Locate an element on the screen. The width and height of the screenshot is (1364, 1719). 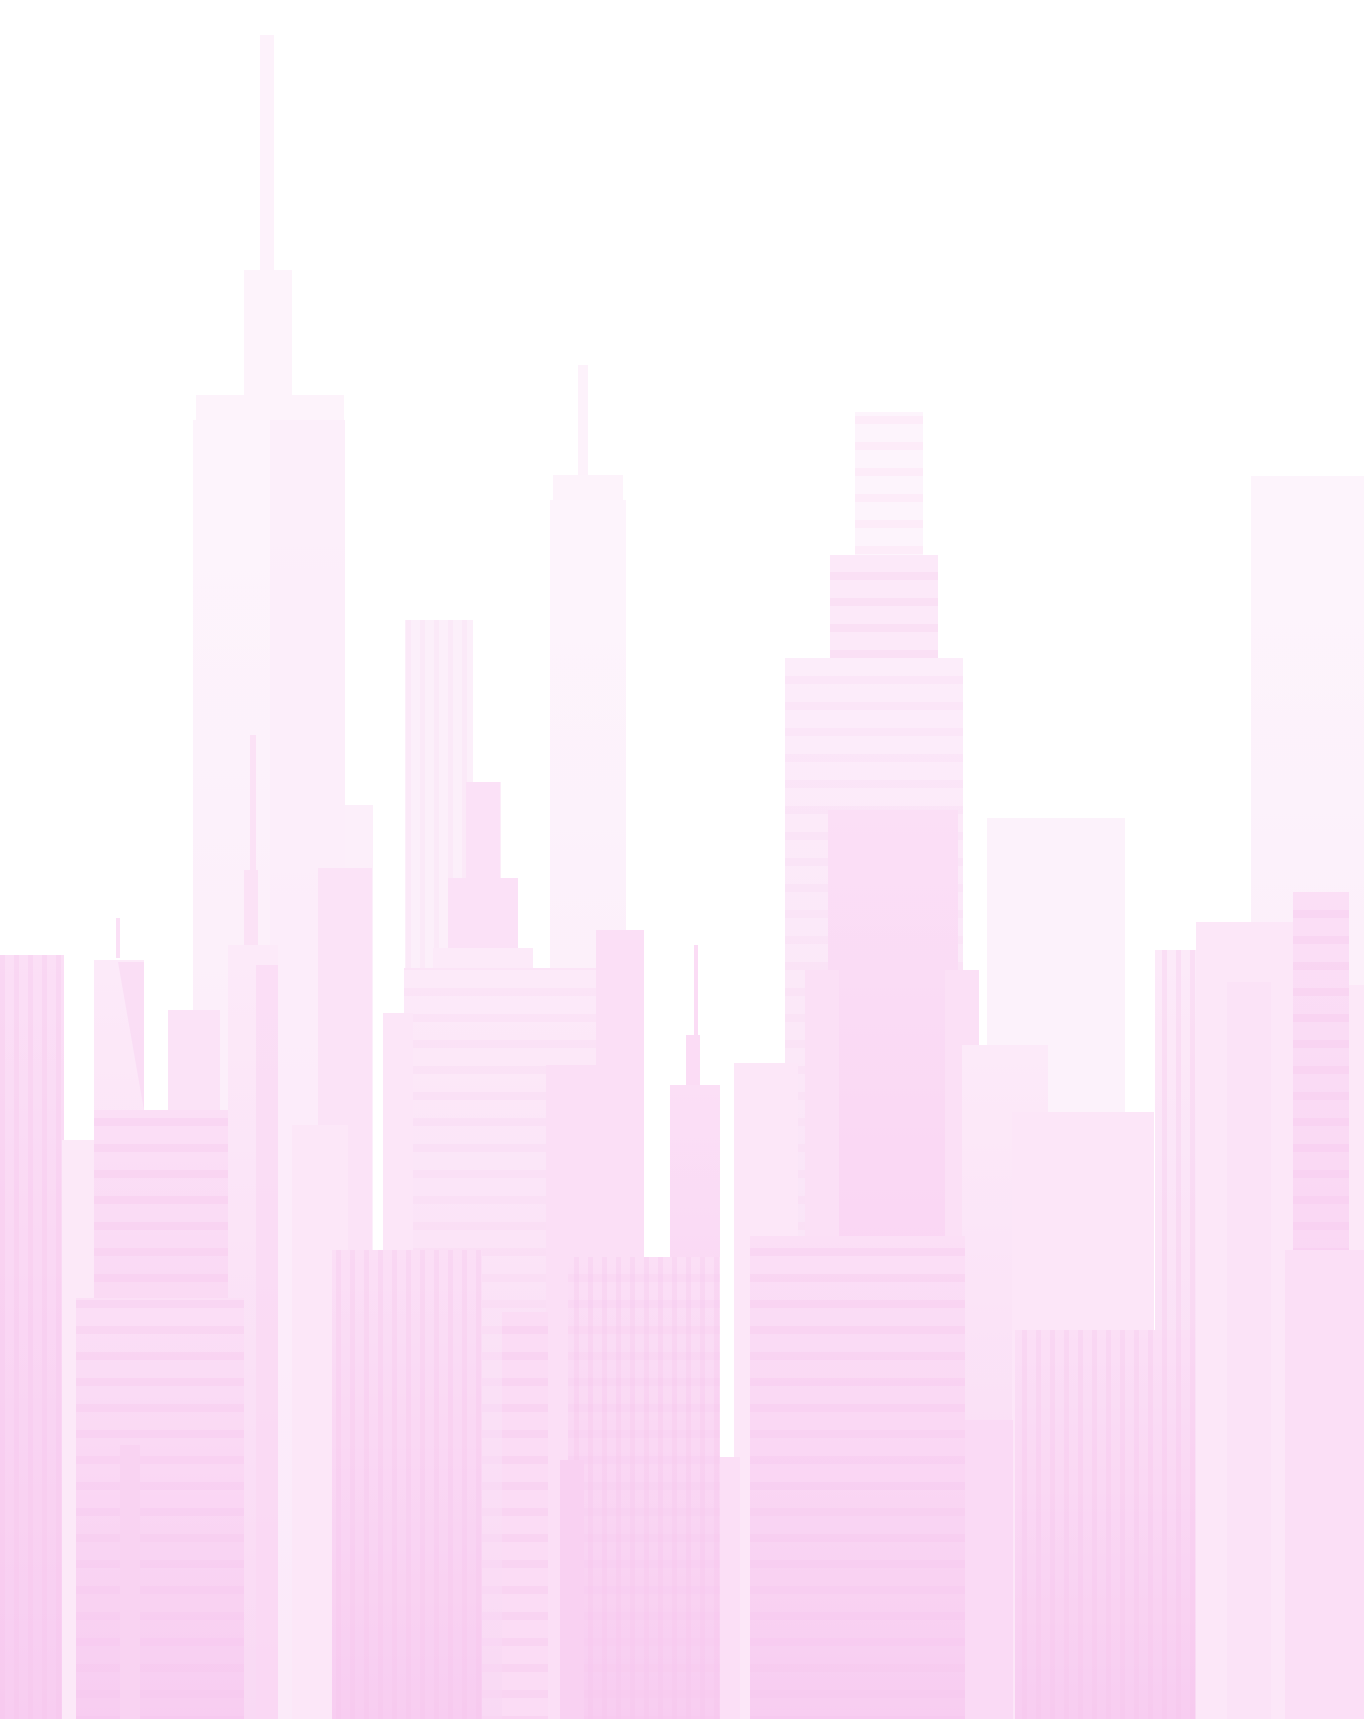
far-tower-spire-center is located at coordinates (583, 425).